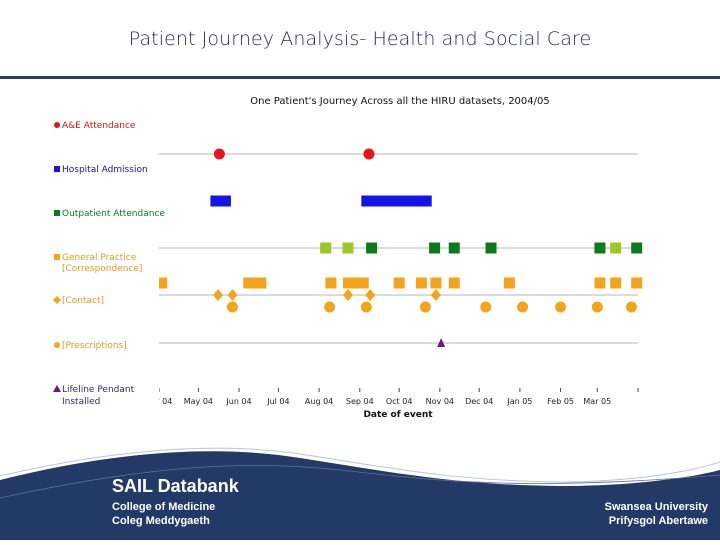 The height and width of the screenshot is (545, 720). What do you see at coordinates (57, 388) in the screenshot?
I see `legend-triangle-icon` at bounding box center [57, 388].